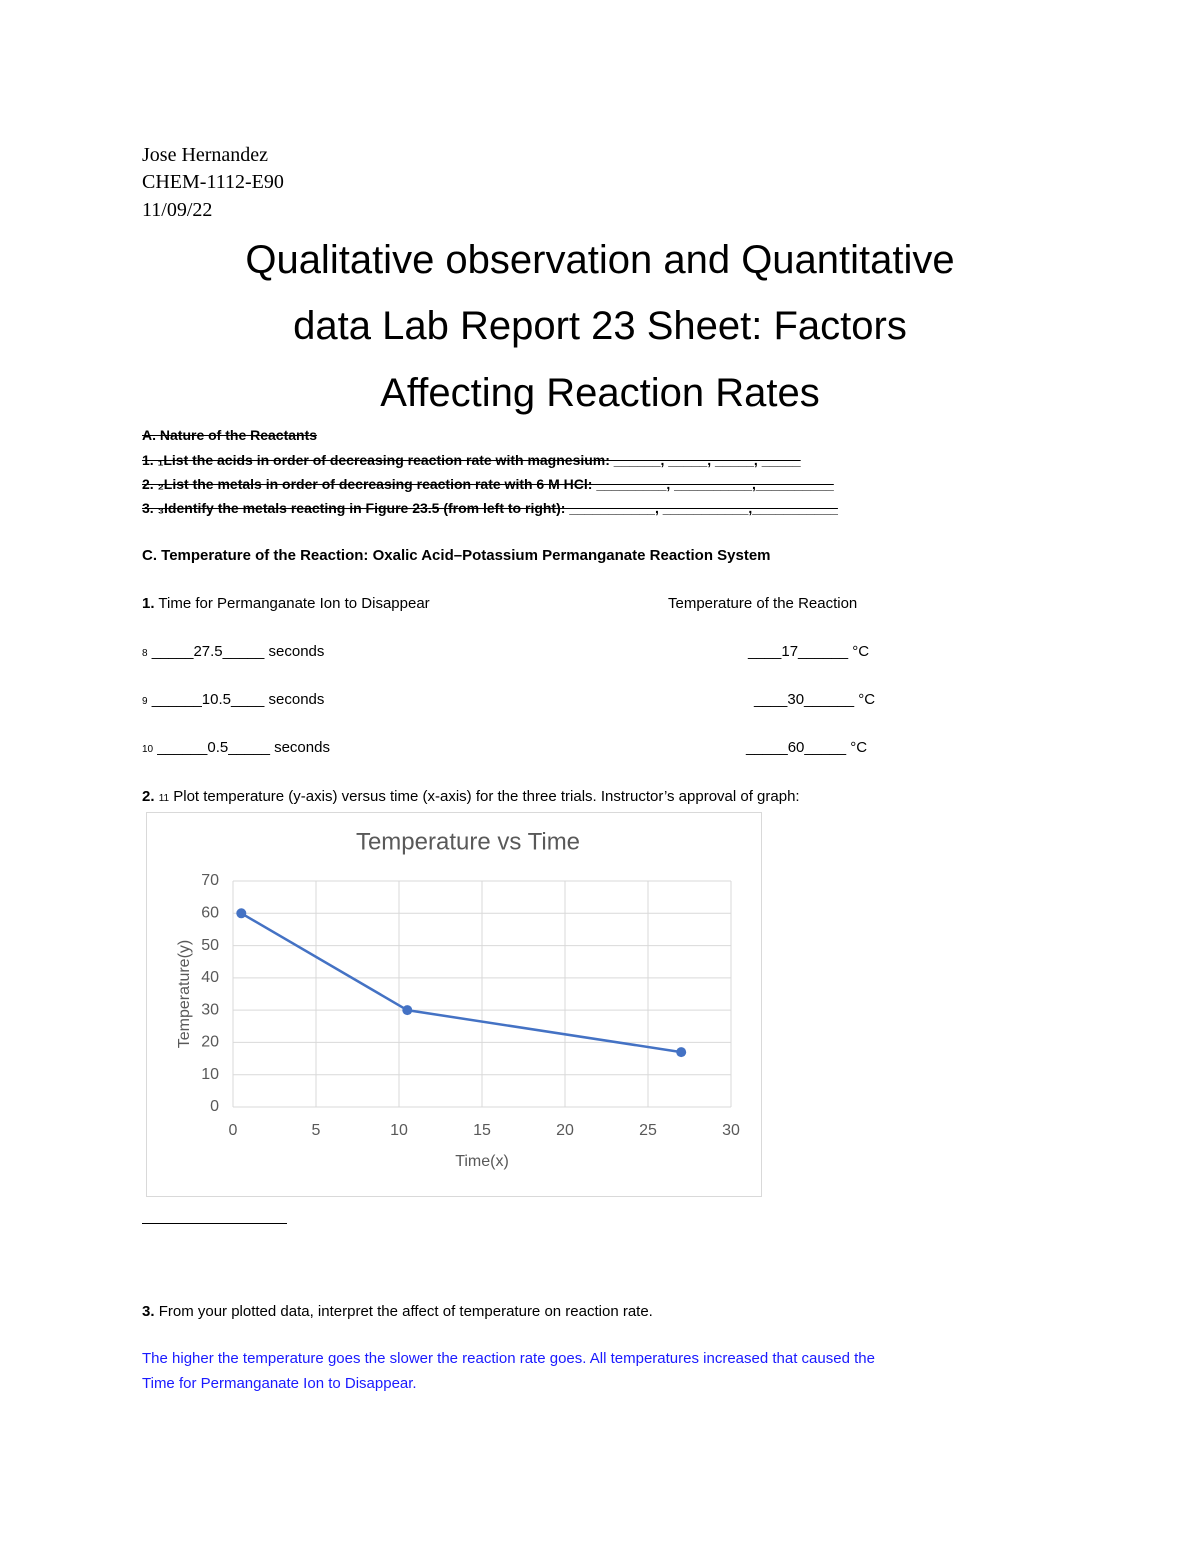  I want to click on x-tick-label: 20, so click(565, 1130).